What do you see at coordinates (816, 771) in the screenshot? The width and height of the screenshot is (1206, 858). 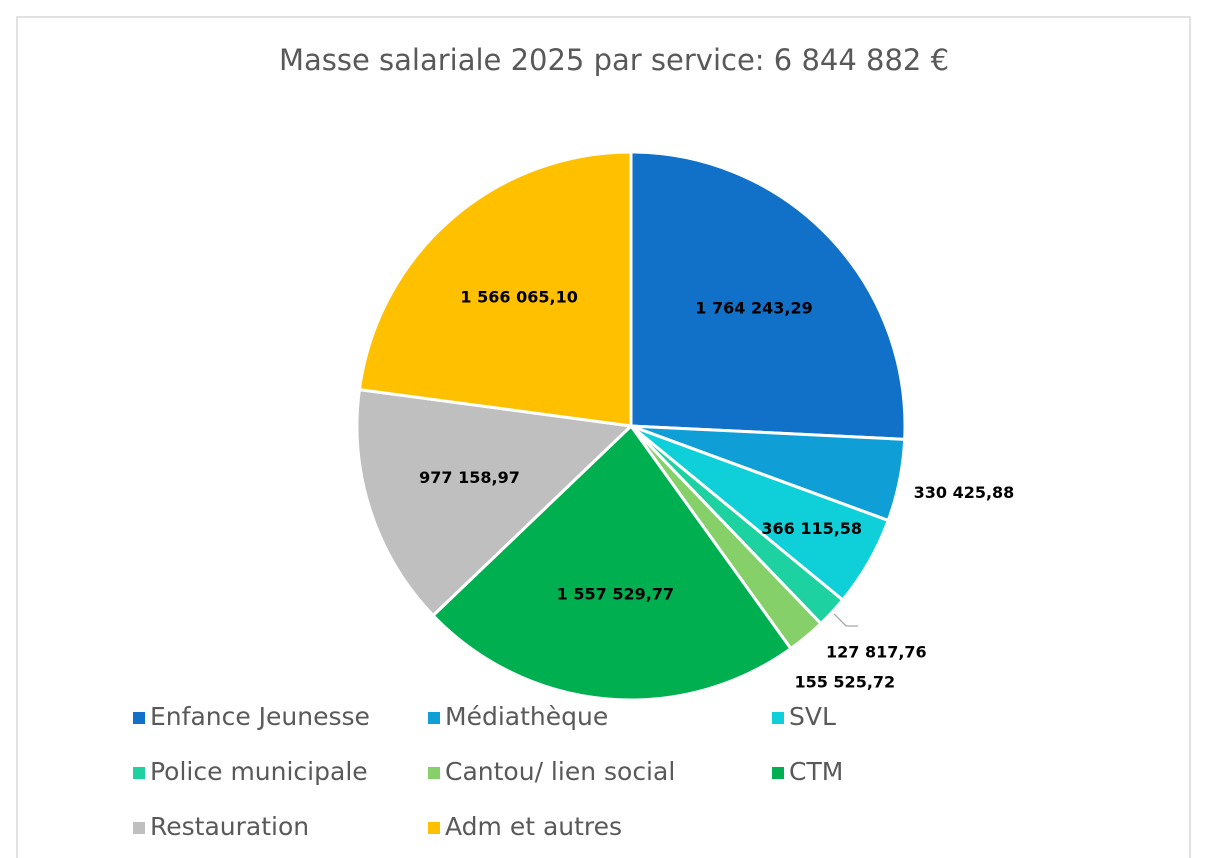 I see `legend-label: CTM` at bounding box center [816, 771].